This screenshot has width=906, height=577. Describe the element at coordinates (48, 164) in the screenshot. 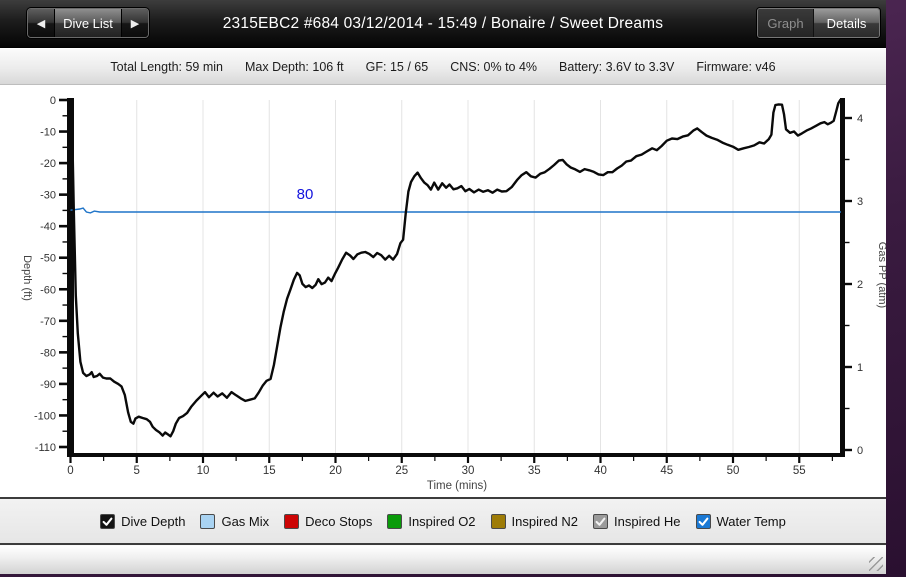

I see `depth-tick-label: -20` at that location.